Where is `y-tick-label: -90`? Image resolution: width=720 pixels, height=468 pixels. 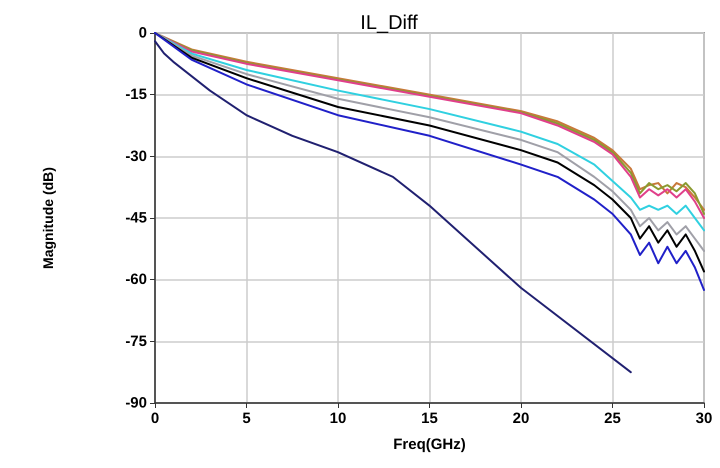
y-tick-label: -90 is located at coordinates (136, 403).